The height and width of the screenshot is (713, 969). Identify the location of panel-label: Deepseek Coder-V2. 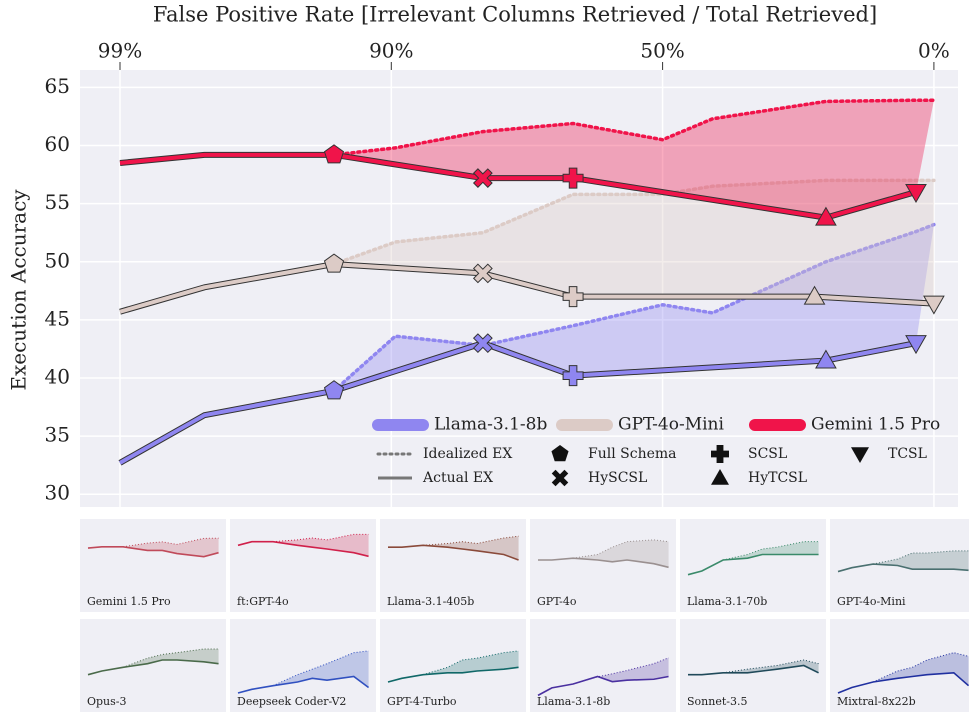
(291, 701).